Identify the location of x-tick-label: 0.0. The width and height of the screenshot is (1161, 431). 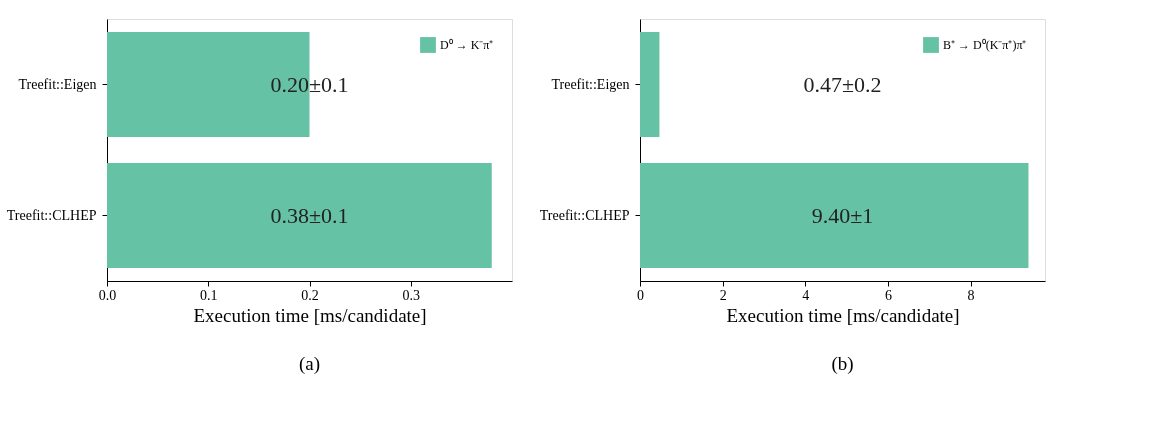
(107, 295).